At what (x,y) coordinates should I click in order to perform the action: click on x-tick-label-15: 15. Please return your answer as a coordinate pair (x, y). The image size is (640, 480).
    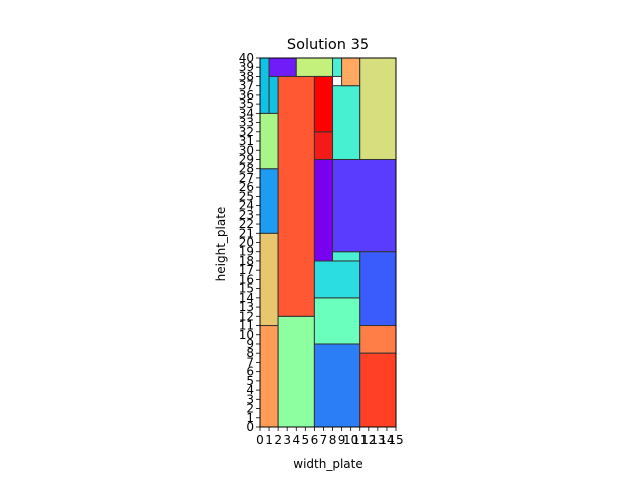
    Looking at the image, I should click on (395, 440).